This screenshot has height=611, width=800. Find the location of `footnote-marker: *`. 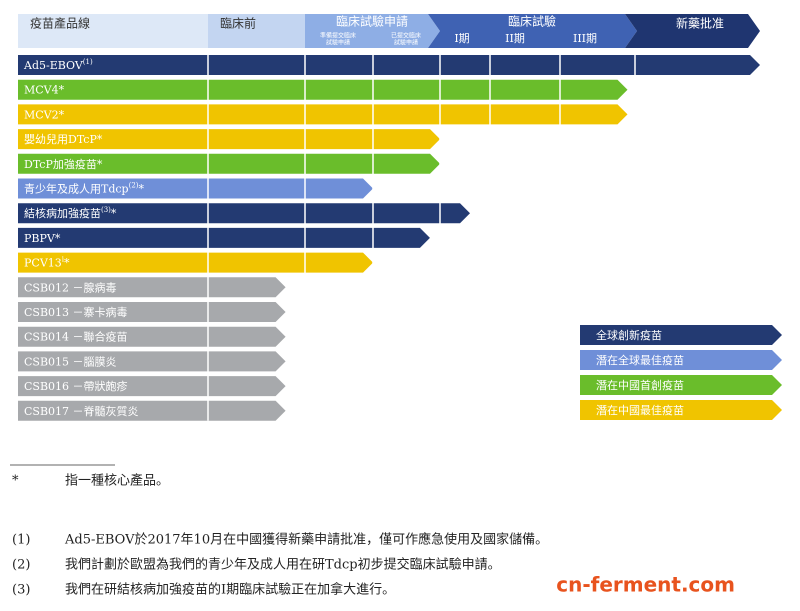

footnote-marker: * is located at coordinates (15, 481).